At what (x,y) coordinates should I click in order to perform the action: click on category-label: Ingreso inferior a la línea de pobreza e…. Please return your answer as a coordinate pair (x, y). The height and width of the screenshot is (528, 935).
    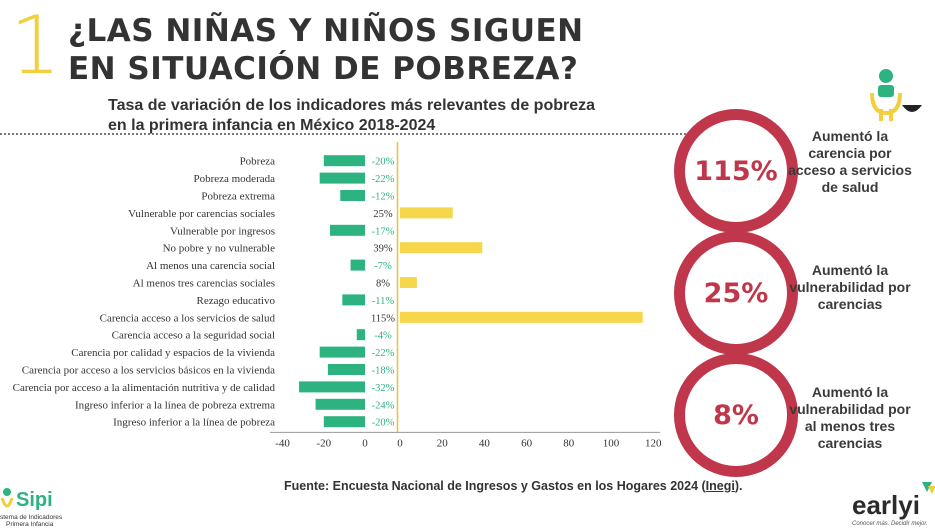
    Looking at the image, I should click on (175, 405).